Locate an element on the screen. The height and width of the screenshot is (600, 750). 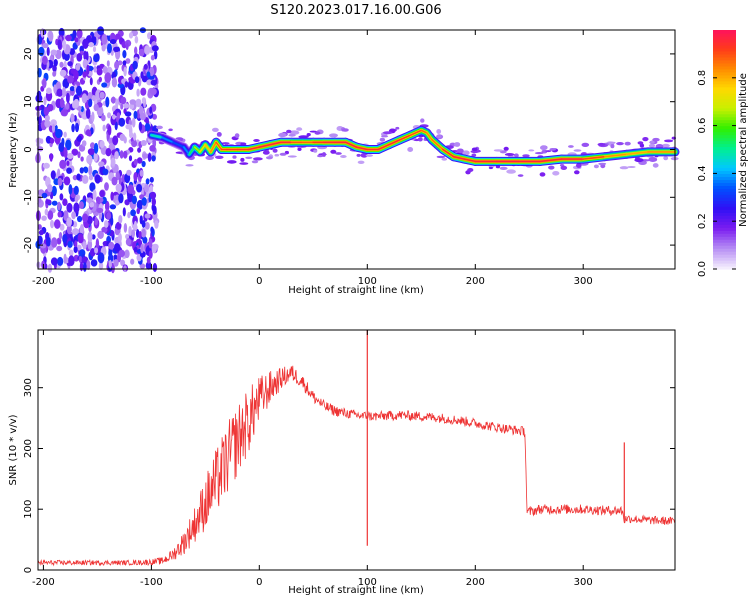
y-tick-label: 0 is located at coordinates (28, 149).